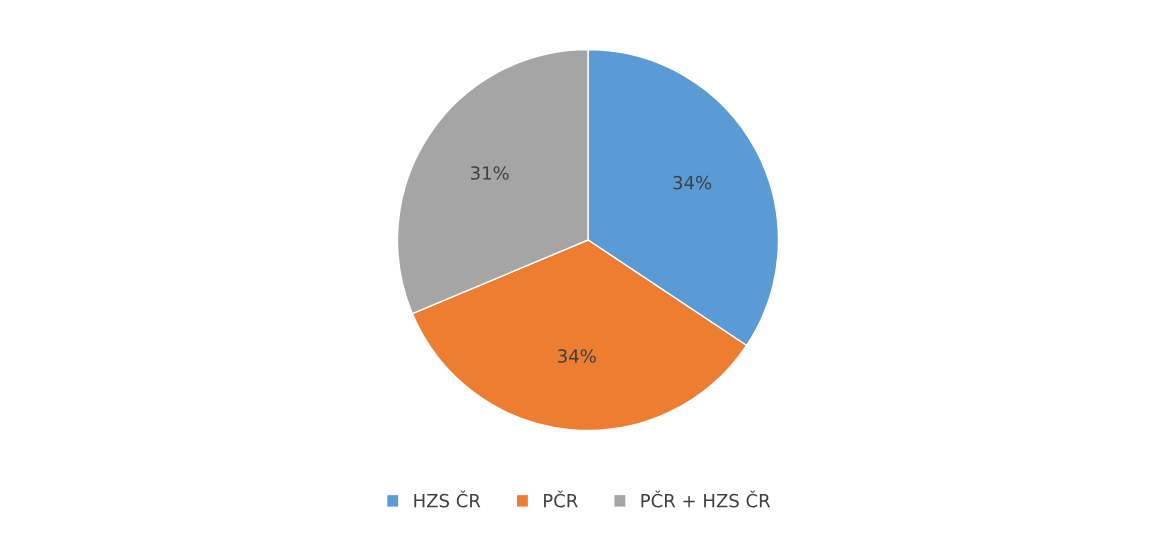  Describe the element at coordinates (447, 499) in the screenshot. I see `legend-label: HZS ČR` at that location.